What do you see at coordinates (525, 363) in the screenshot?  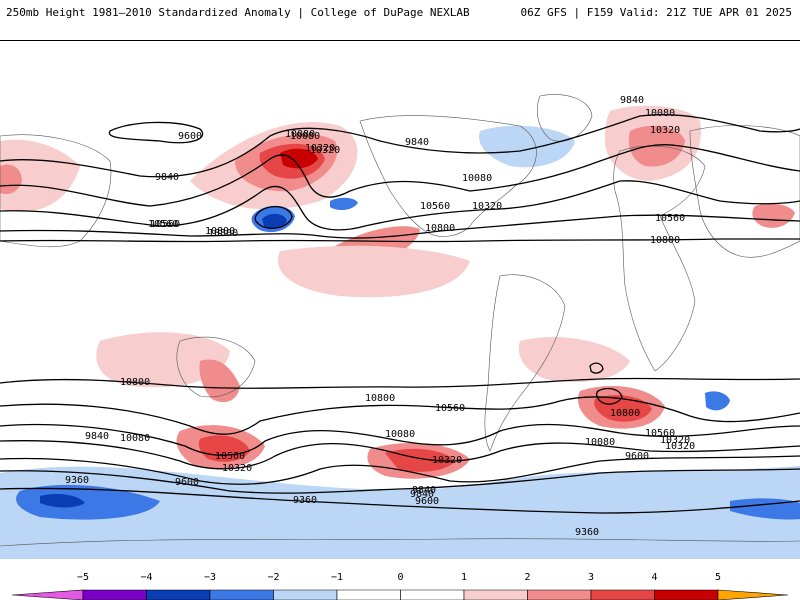 I see `south-america-outline` at bounding box center [525, 363].